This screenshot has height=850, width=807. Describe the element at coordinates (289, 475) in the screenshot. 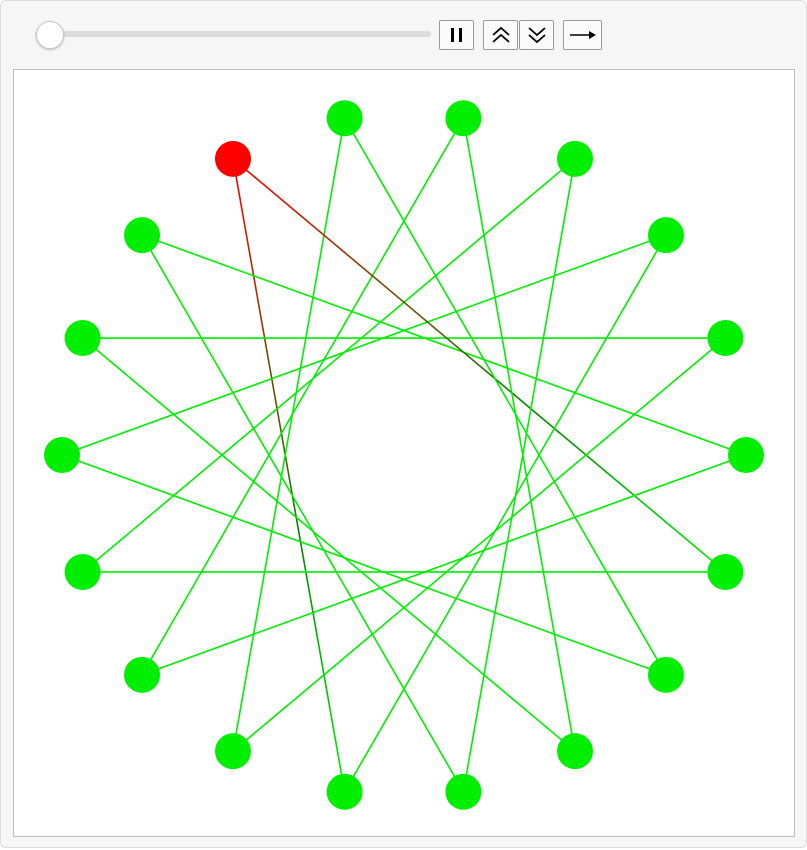

I see `active-star-line` at that location.